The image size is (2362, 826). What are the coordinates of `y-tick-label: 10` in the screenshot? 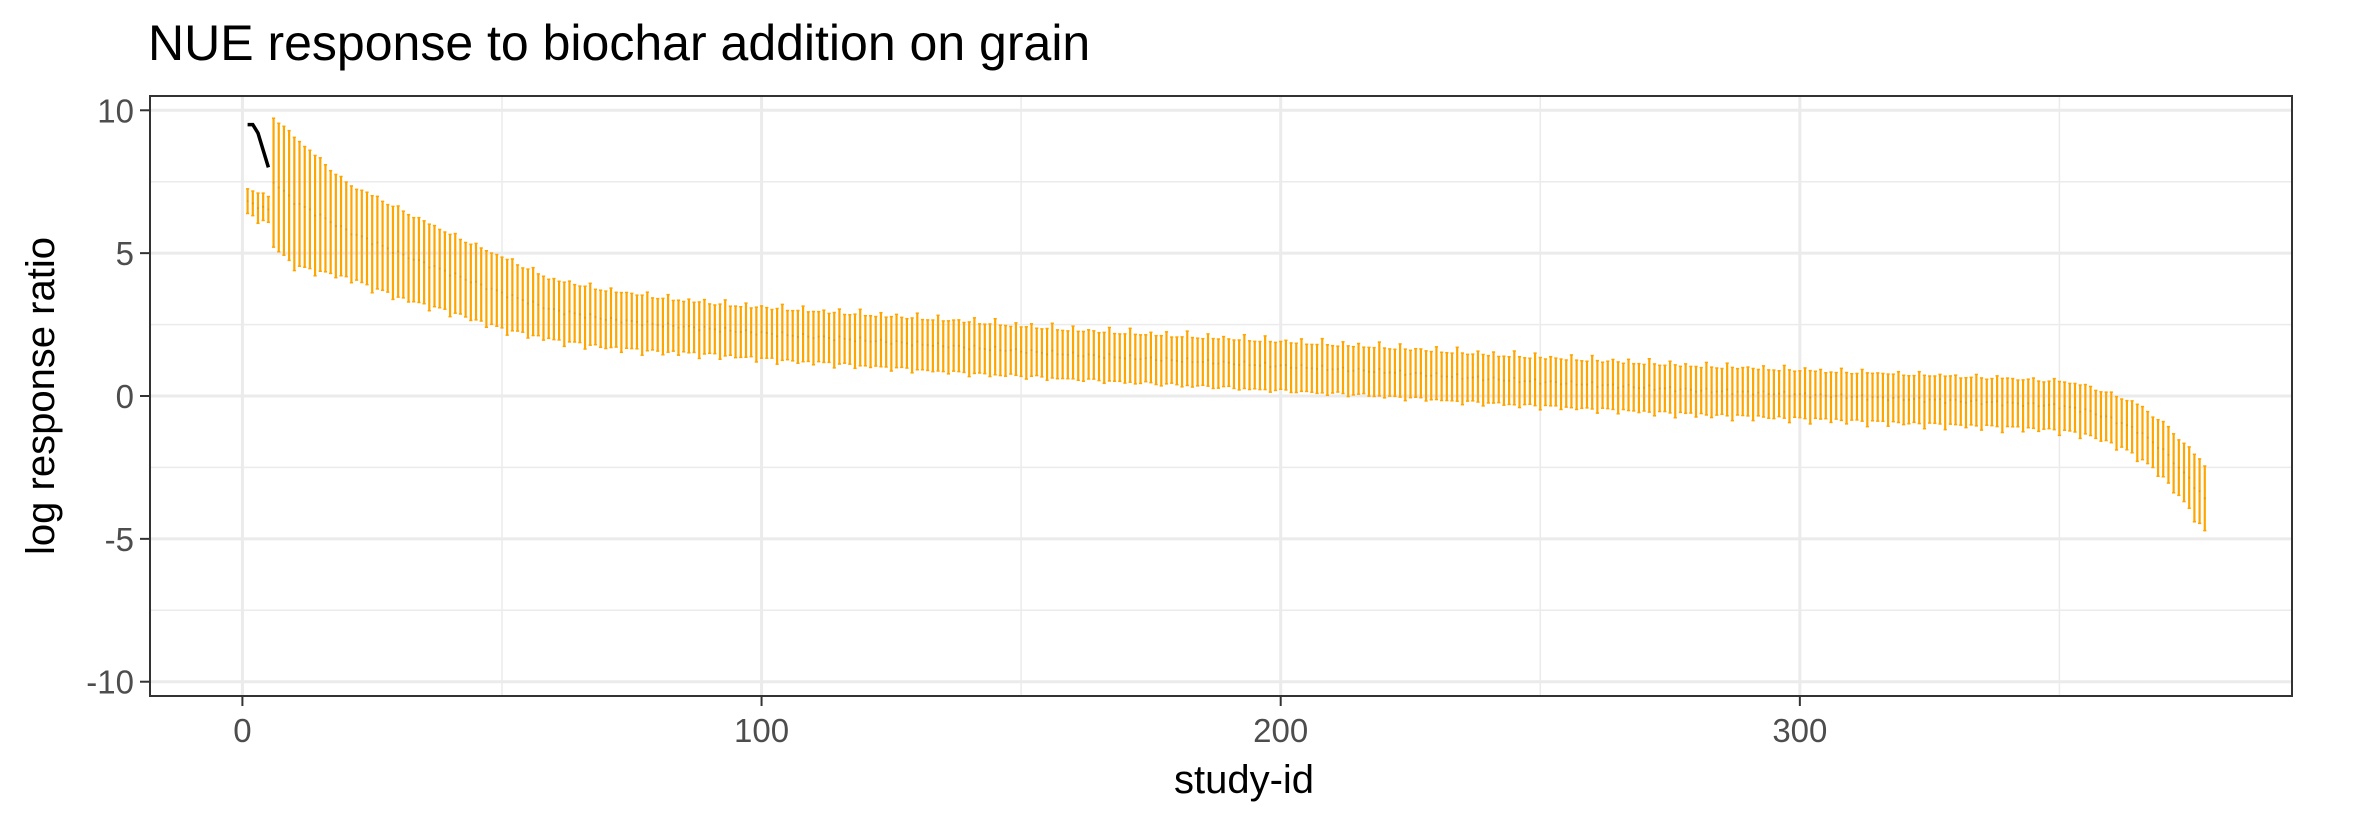 It's located at (115, 110).